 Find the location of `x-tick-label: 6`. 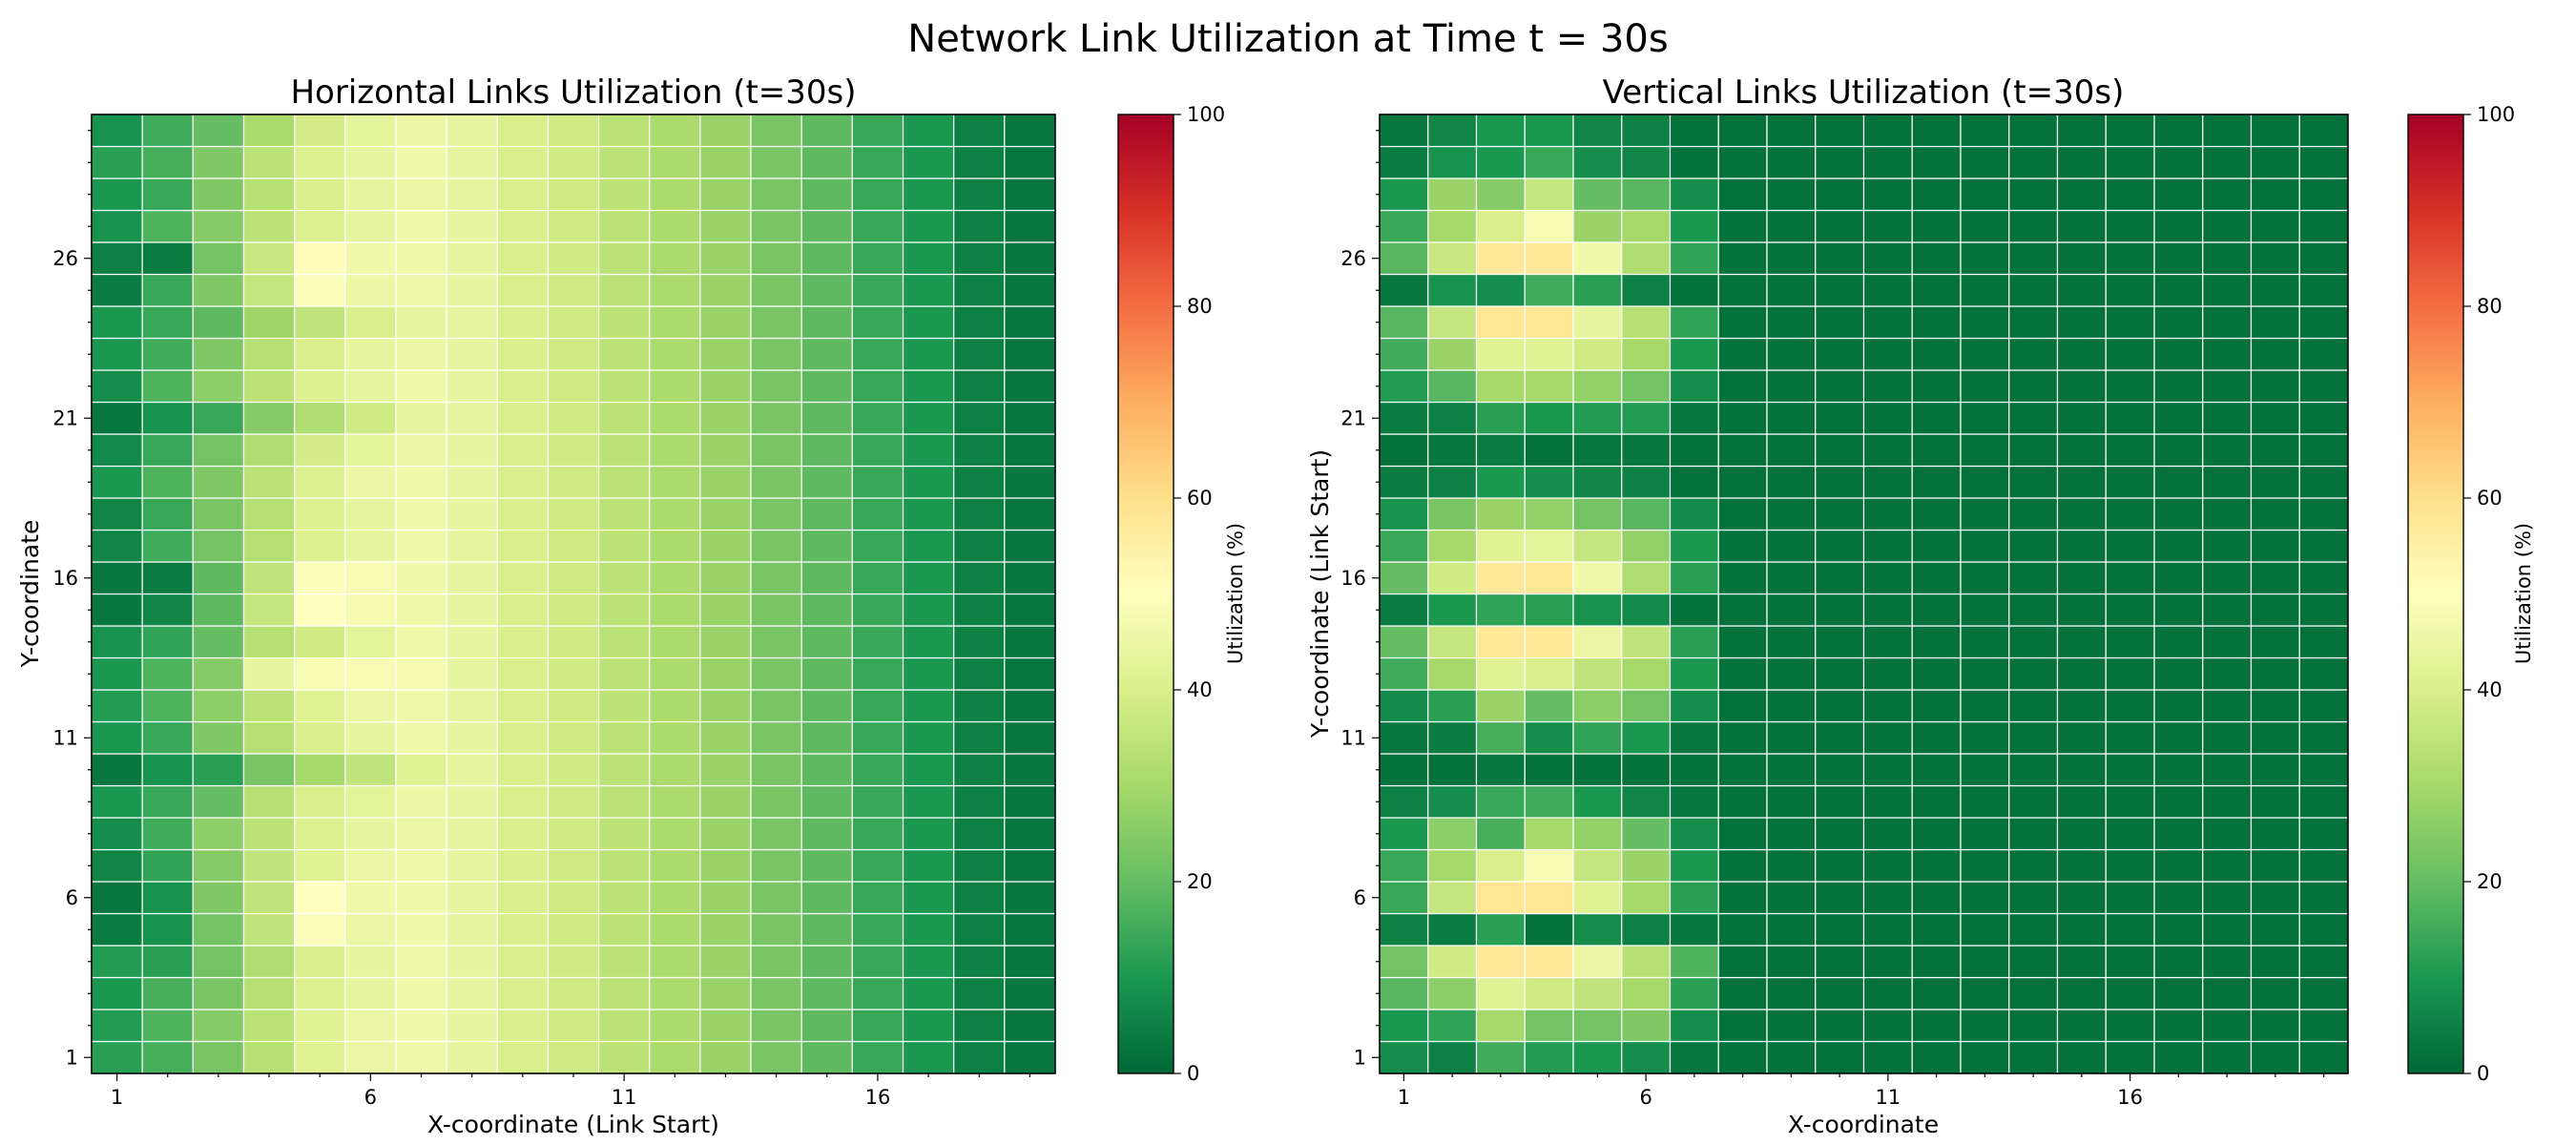

x-tick-label: 6 is located at coordinates (370, 1098).